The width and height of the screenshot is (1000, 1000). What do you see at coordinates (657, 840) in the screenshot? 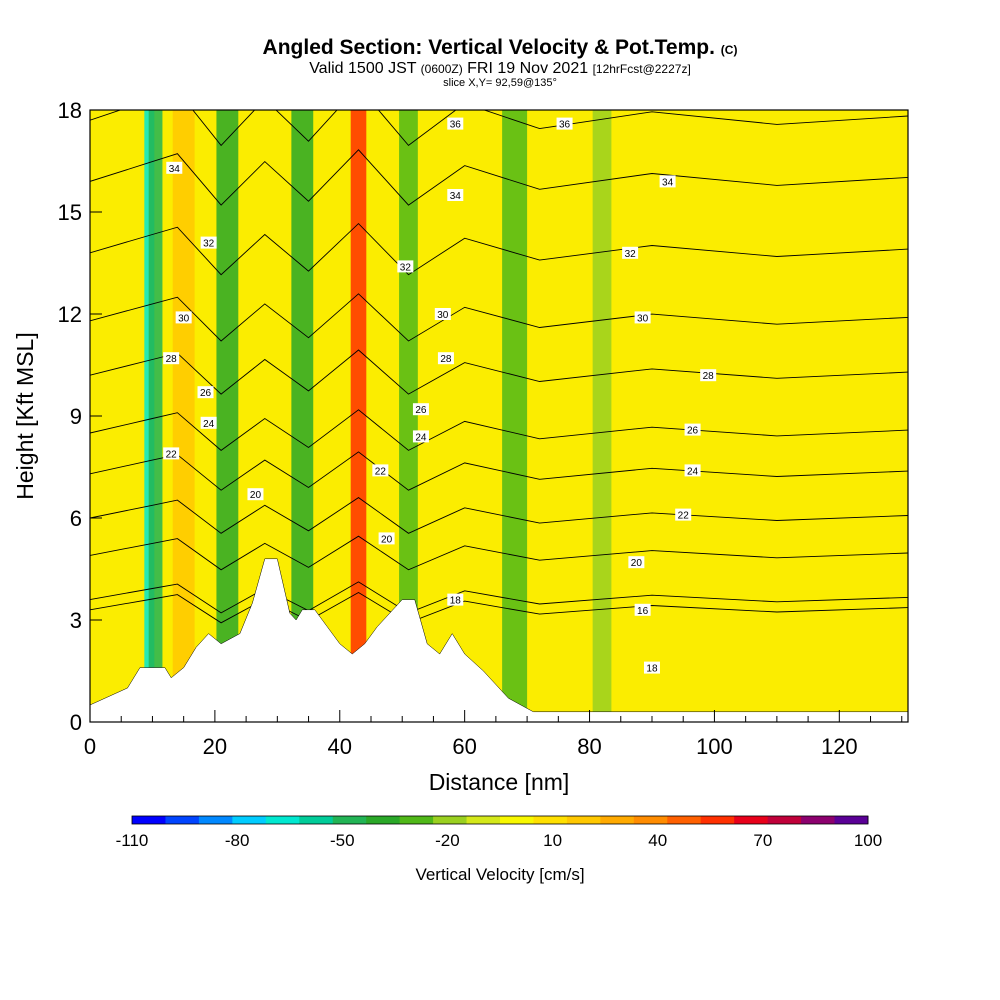
I see `colorbar-tick-label: 40` at bounding box center [657, 840].